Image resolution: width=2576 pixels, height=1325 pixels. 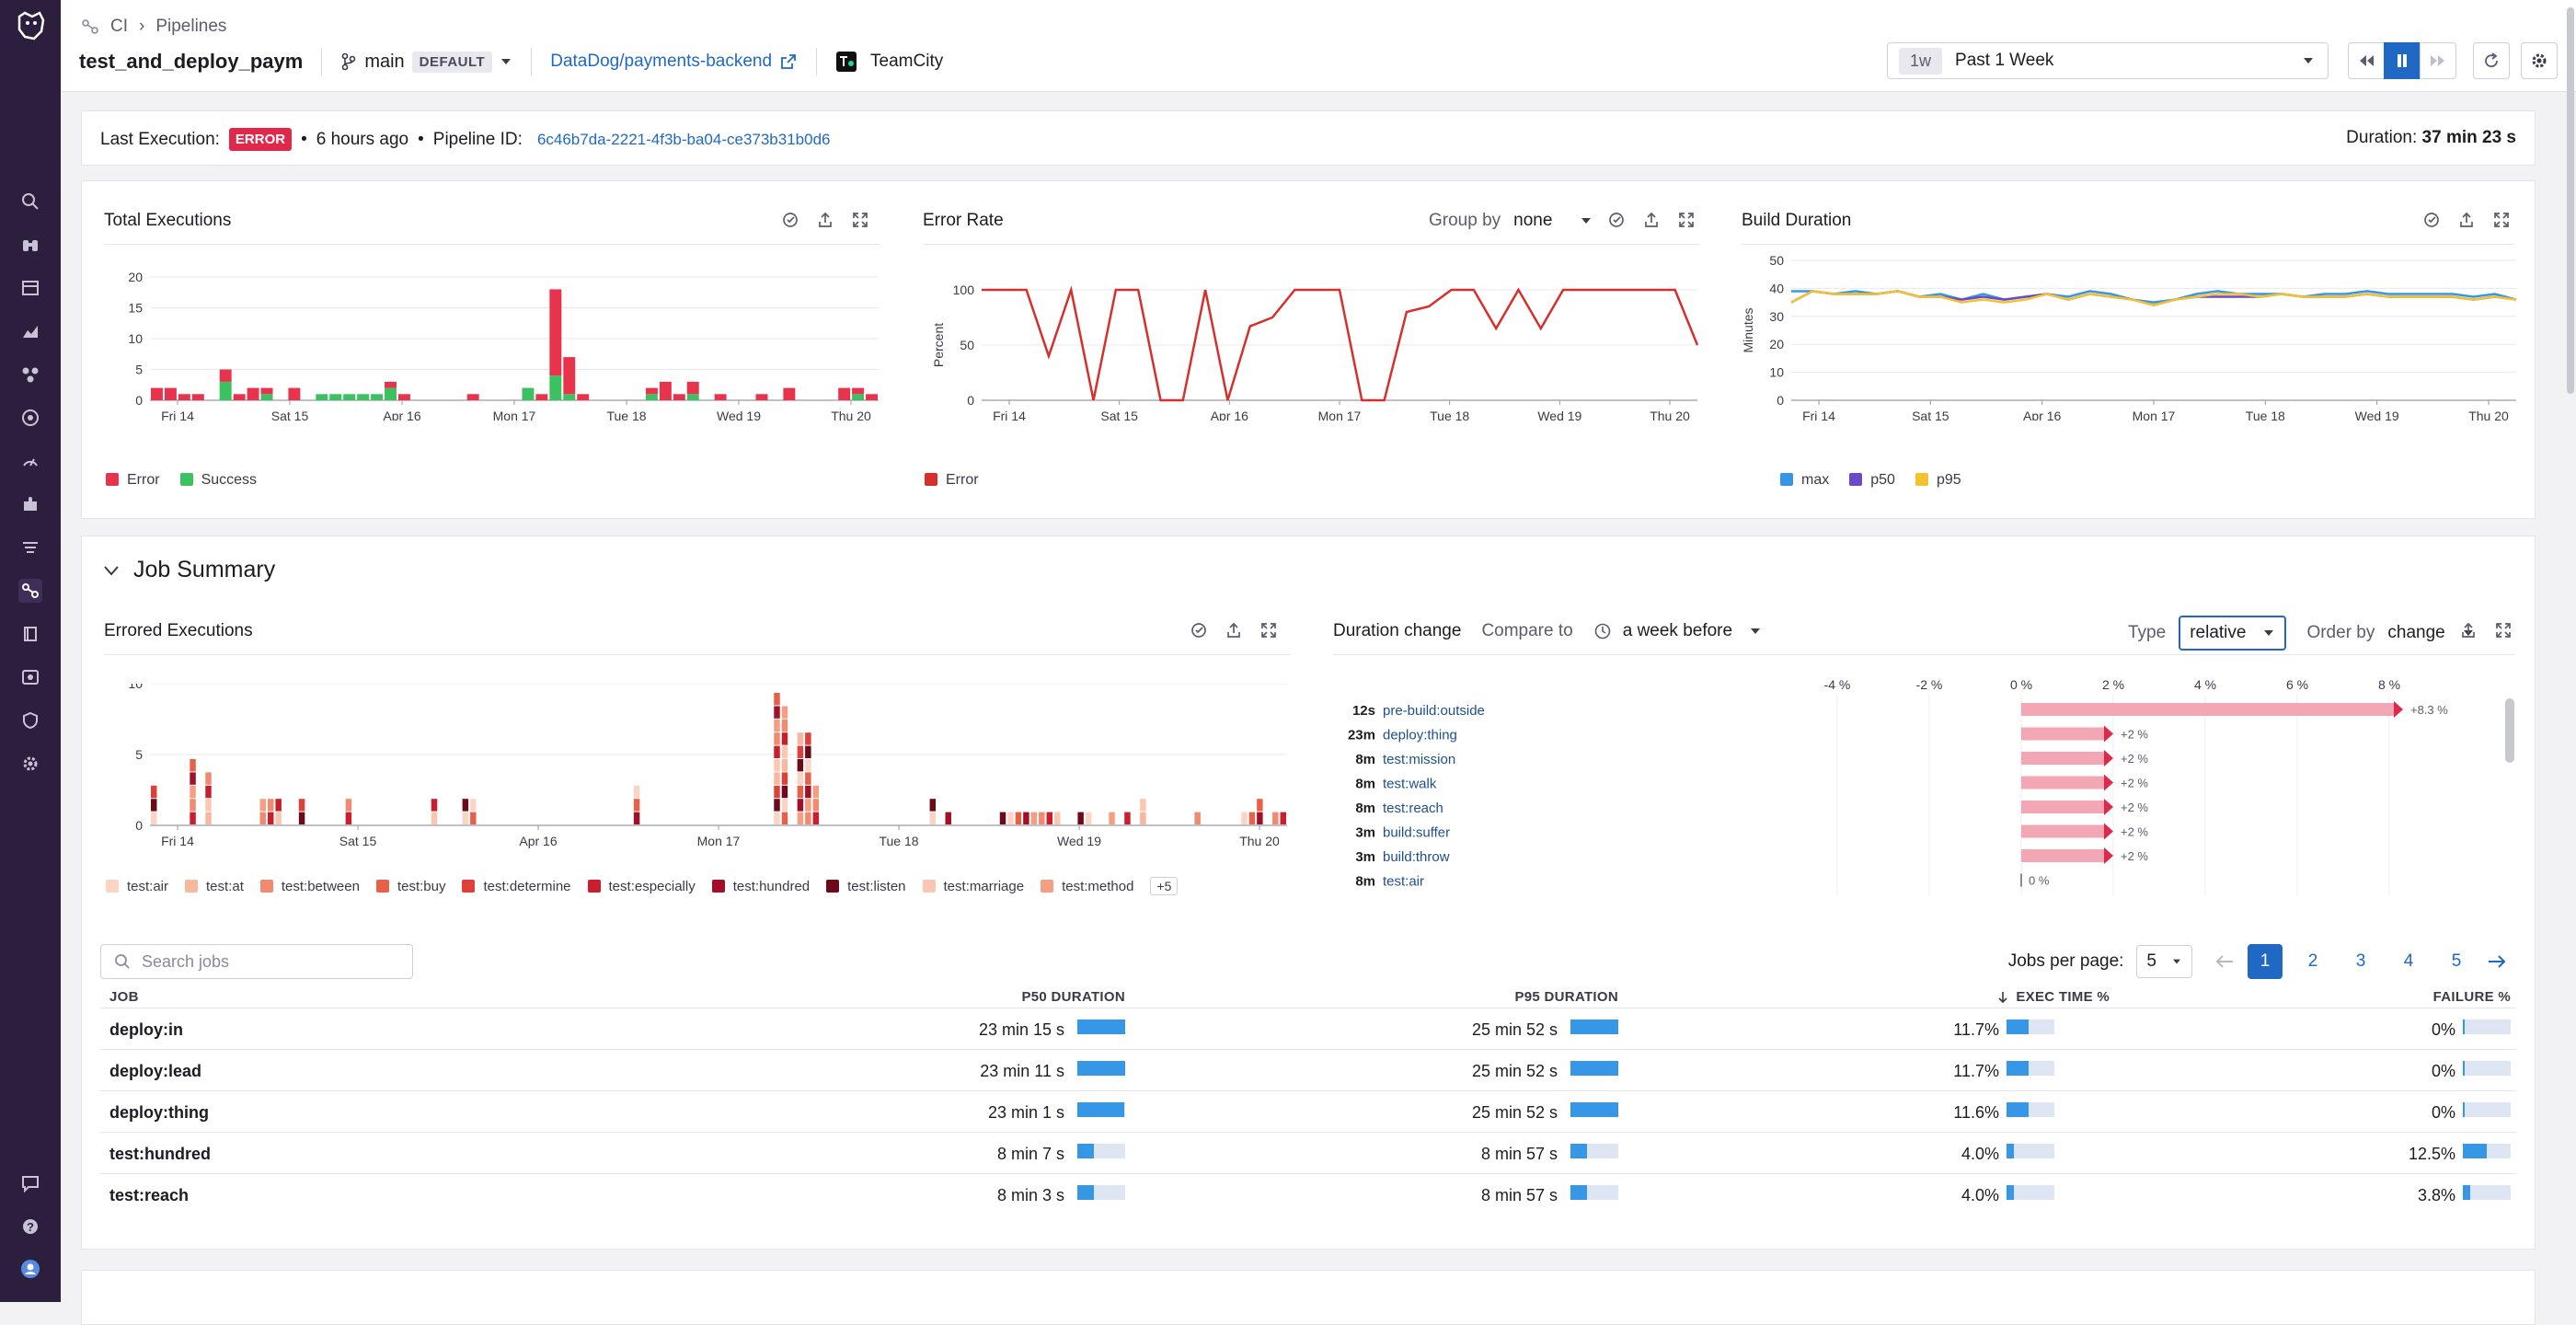 What do you see at coordinates (1308, 1028) in the screenshot?
I see `table-row: deploy:in 23 min 15 s 25 min 52 s 11.7% 0%` at bounding box center [1308, 1028].